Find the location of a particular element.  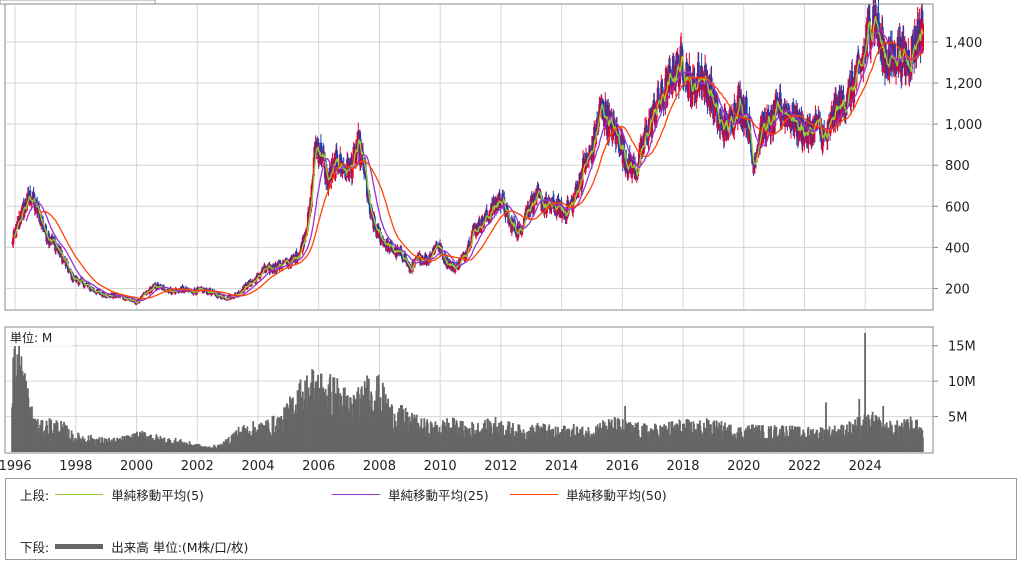

x-tick-label: 2016 is located at coordinates (622, 466).